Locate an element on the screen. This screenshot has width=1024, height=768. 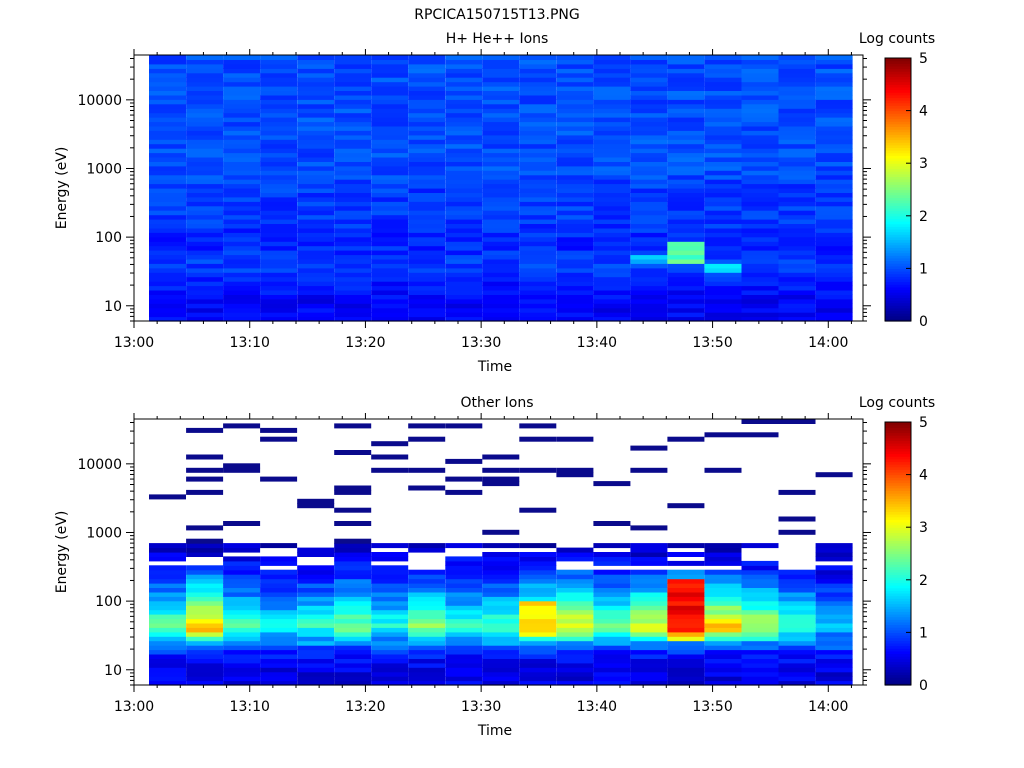
colorbar-label: Log counts is located at coordinates (897, 39).